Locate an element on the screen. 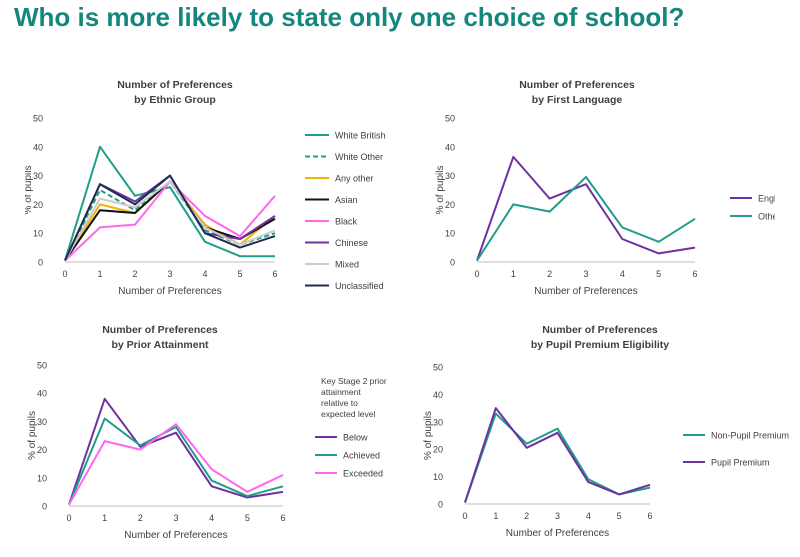 This screenshot has width=800, height=557. series-line-mixed is located at coordinates (170, 221).